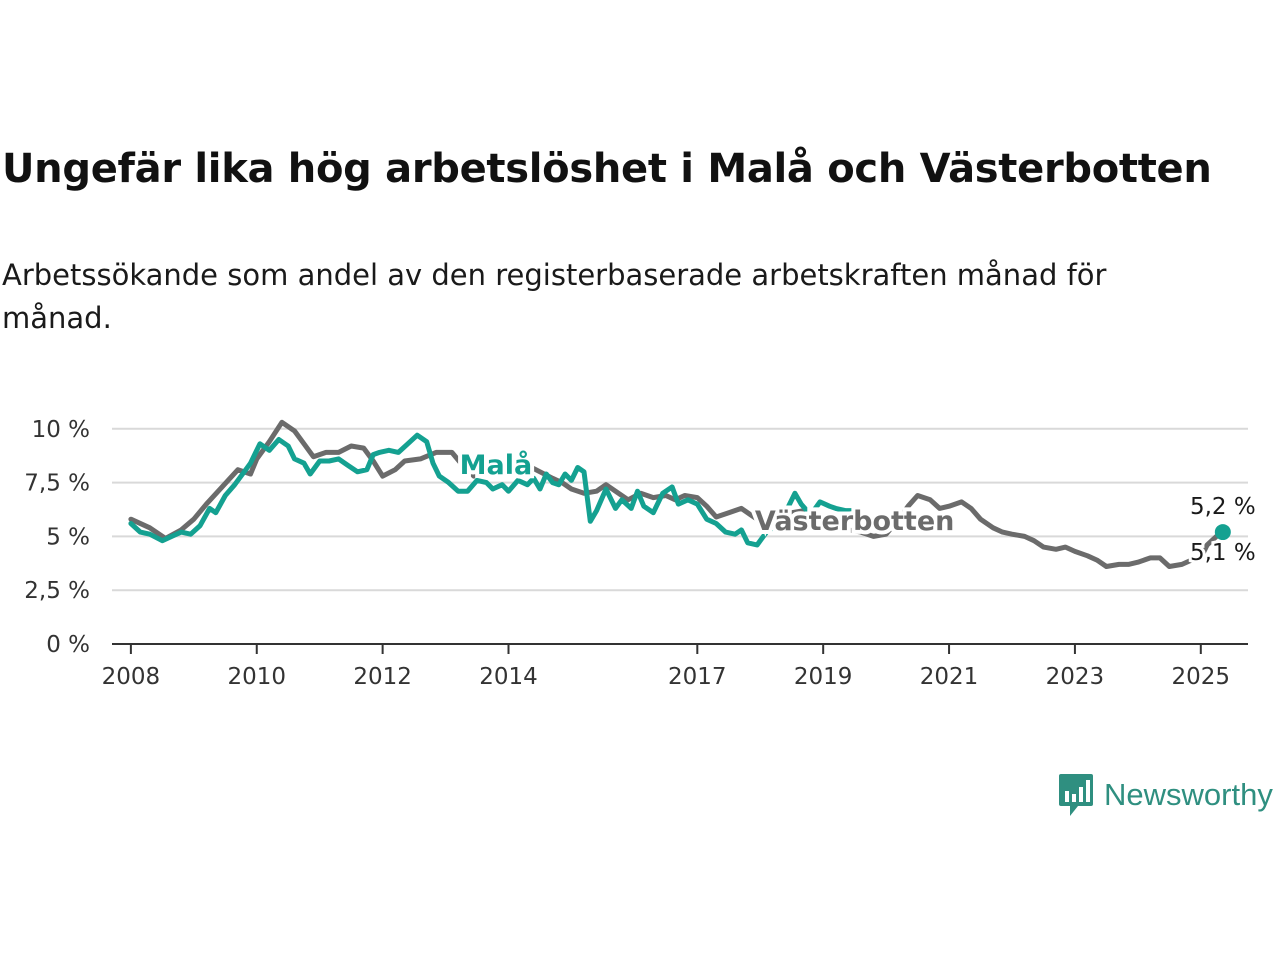 The image size is (1280, 960). I want to click on x-tick-label: 2025, so click(1201, 677).